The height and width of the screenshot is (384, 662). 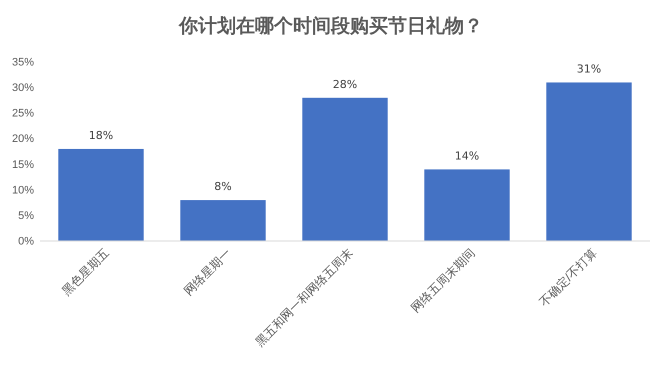 What do you see at coordinates (304, 298) in the screenshot?
I see `x-tick-label: 黑五和网一和网络五周末` at bounding box center [304, 298].